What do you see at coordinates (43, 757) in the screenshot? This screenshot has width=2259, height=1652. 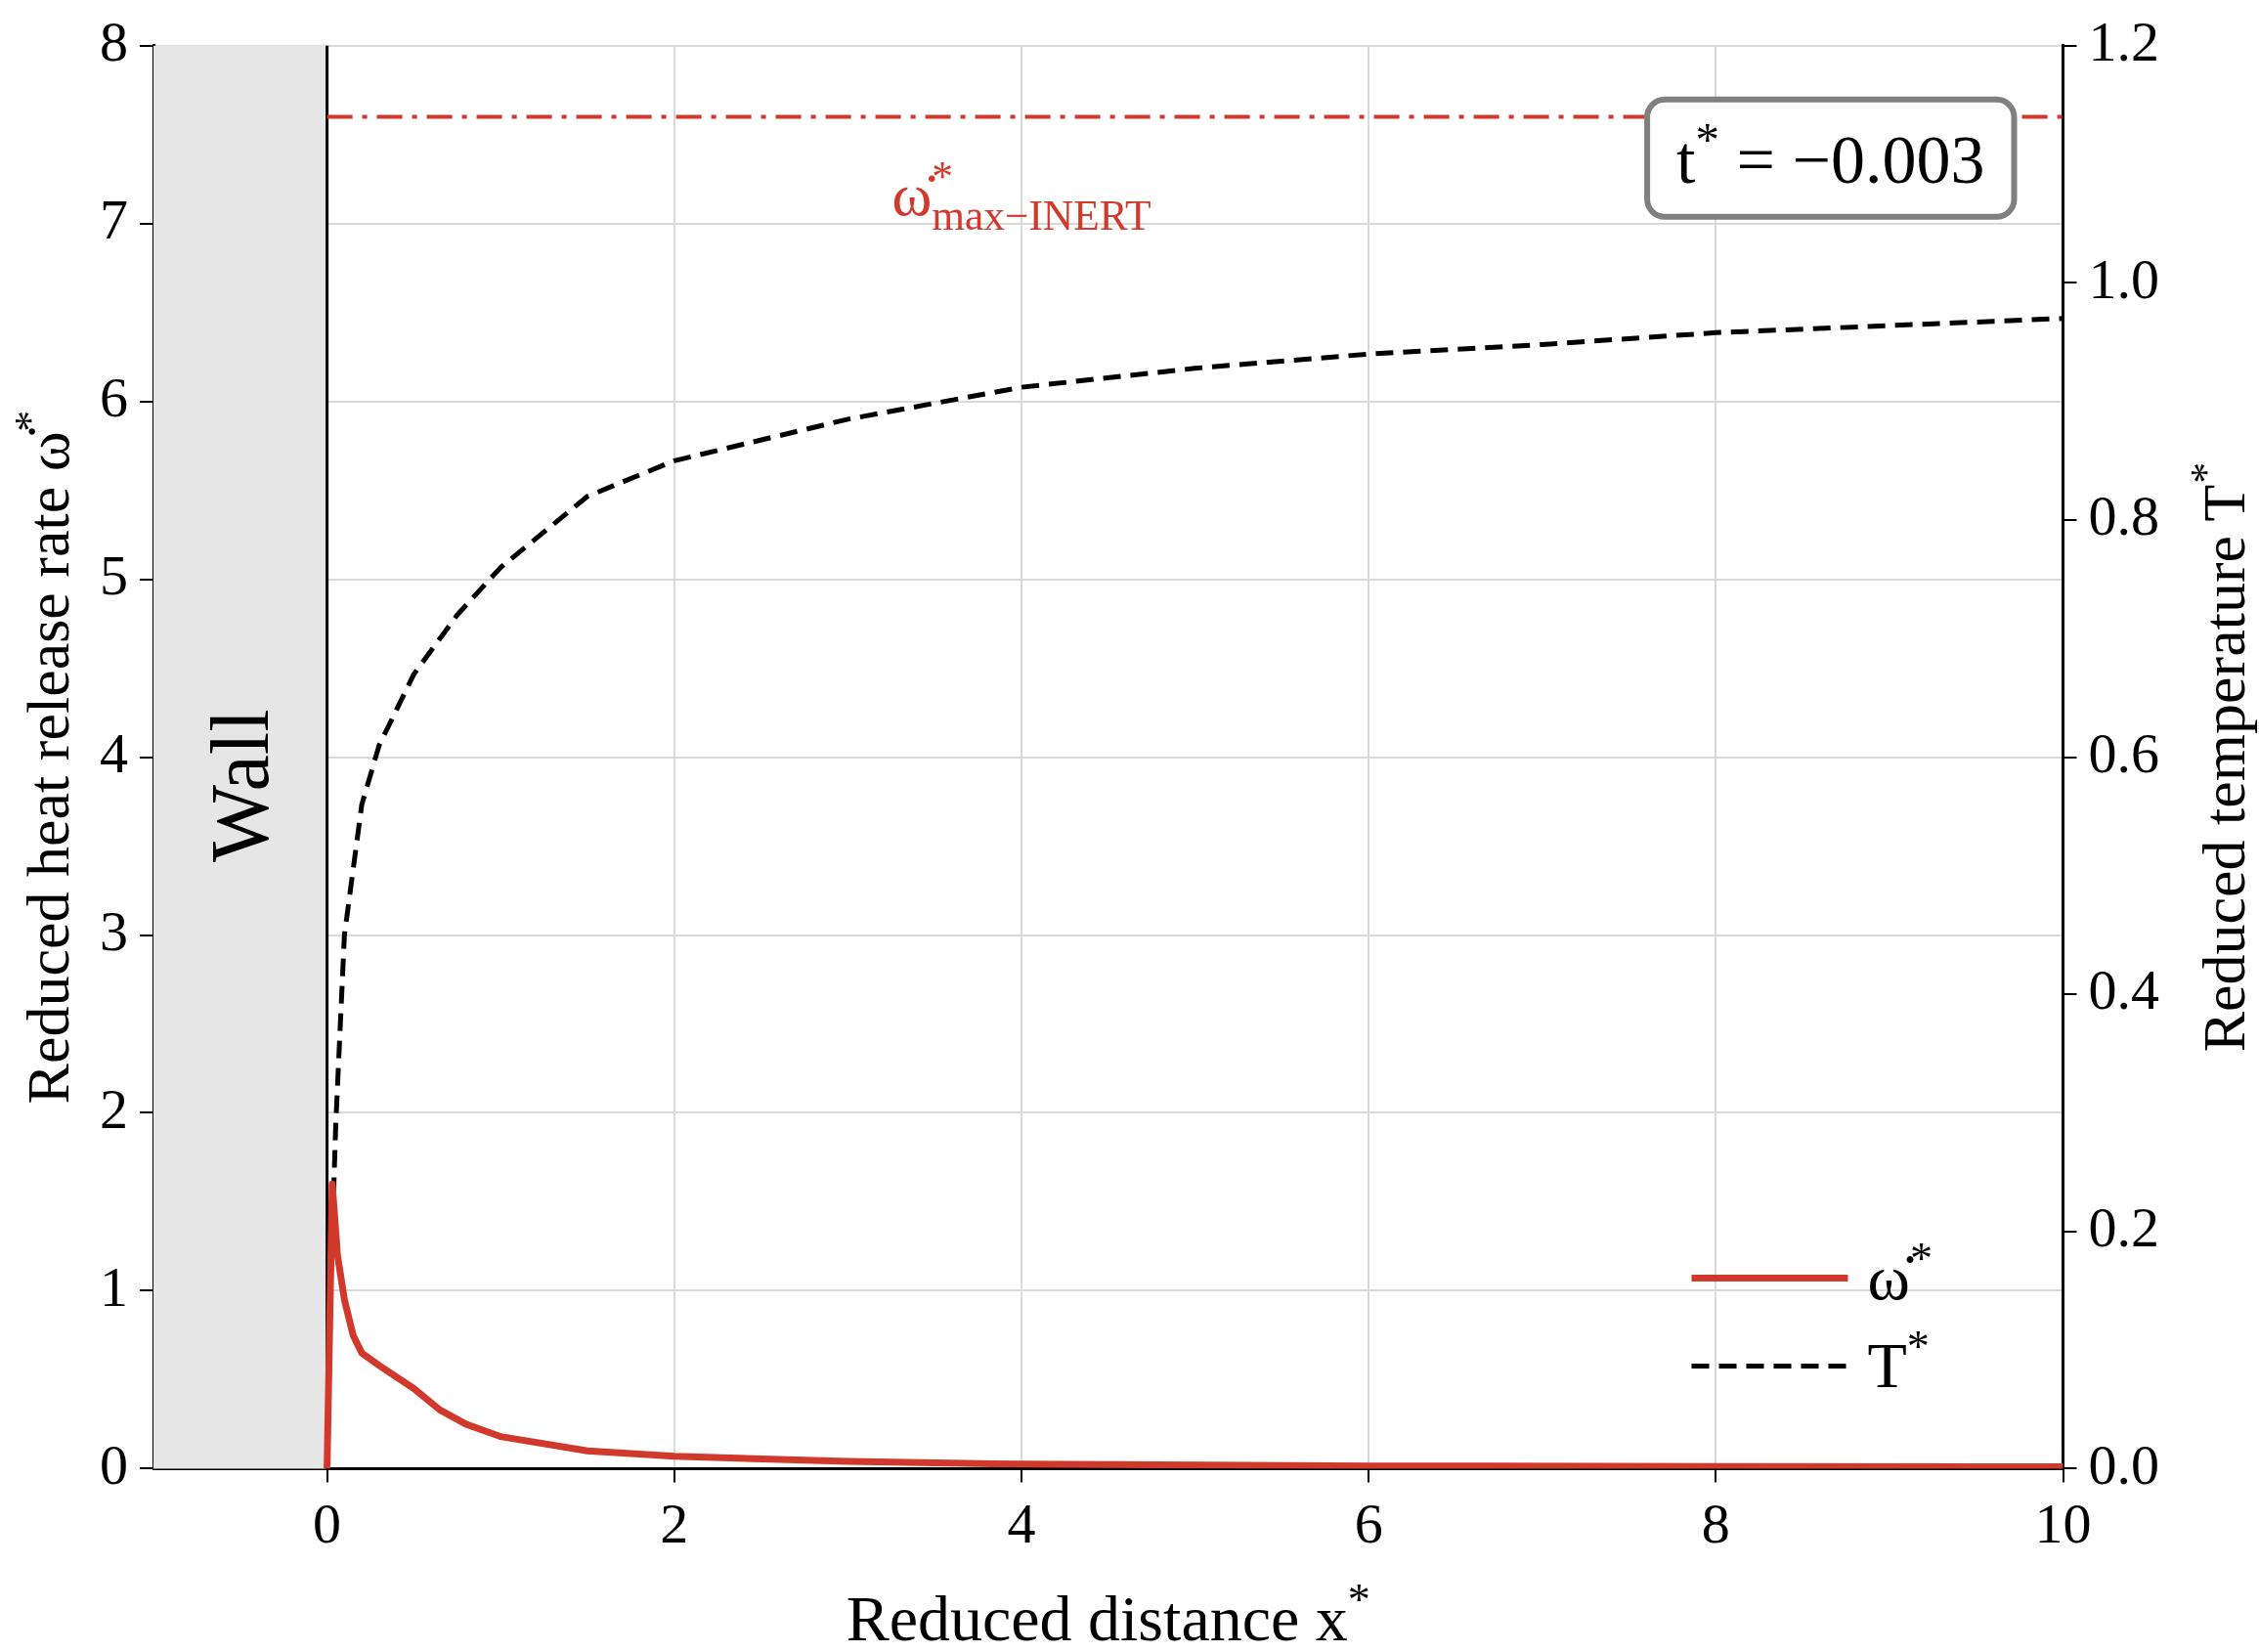 I see `y-axis-title: Reduced heat release rate ω̇*` at bounding box center [43, 757].